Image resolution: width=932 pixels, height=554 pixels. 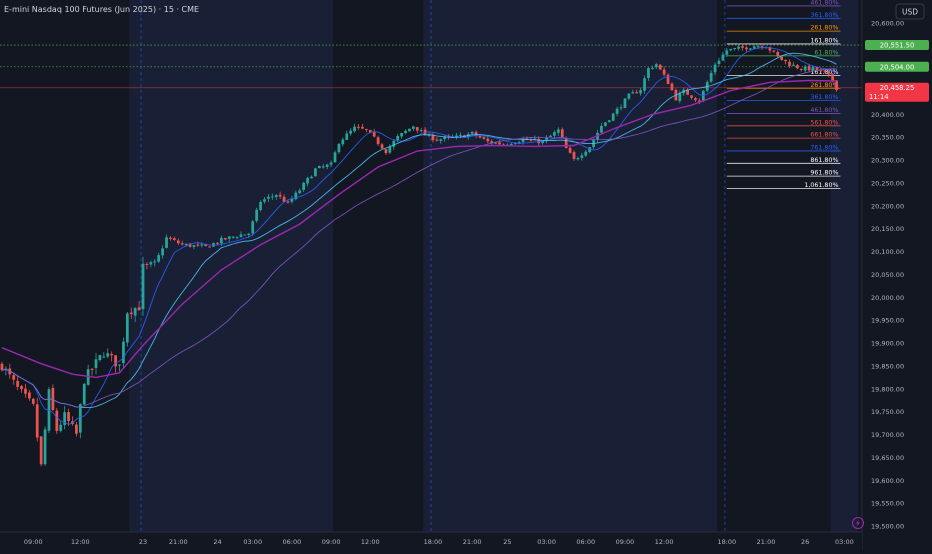 What do you see at coordinates (824, 135) in the screenshot?
I see `fib-level-label: 661.80%` at bounding box center [824, 135].